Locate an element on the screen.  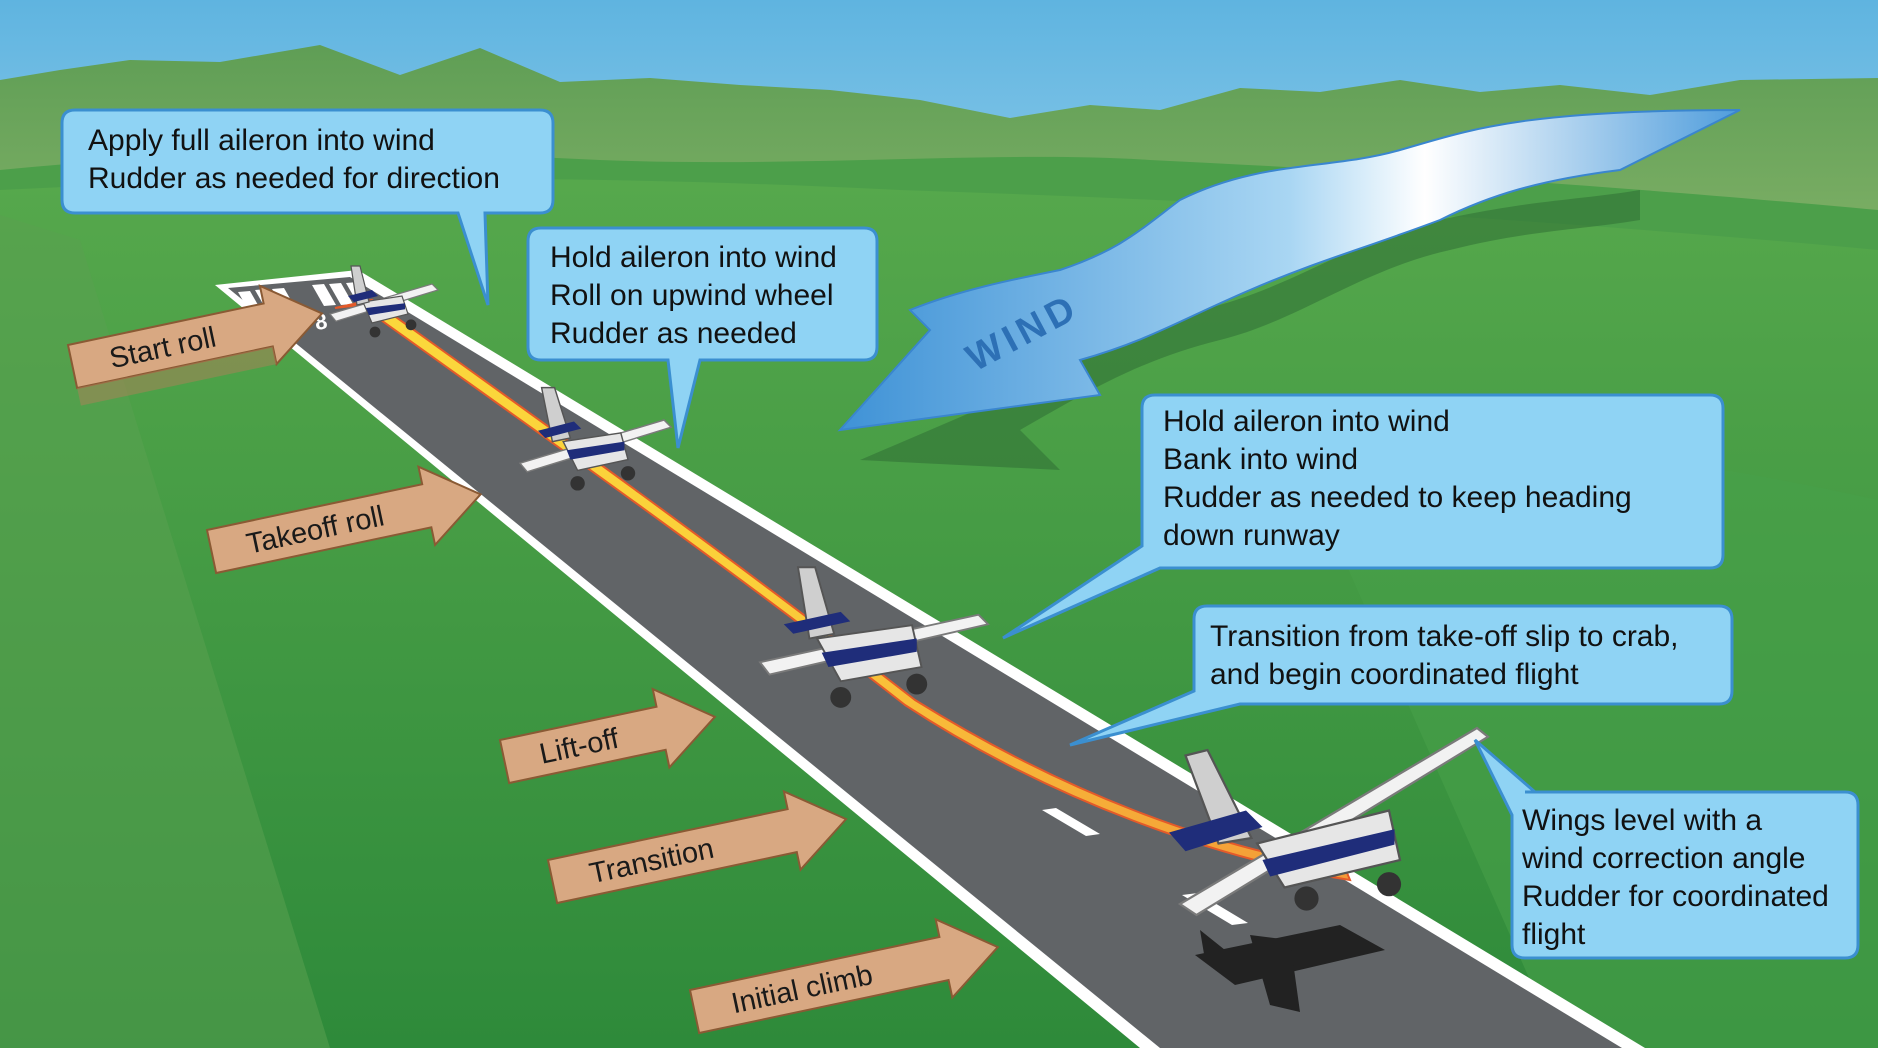
aircraft-lift-off is located at coordinates (874, 637).